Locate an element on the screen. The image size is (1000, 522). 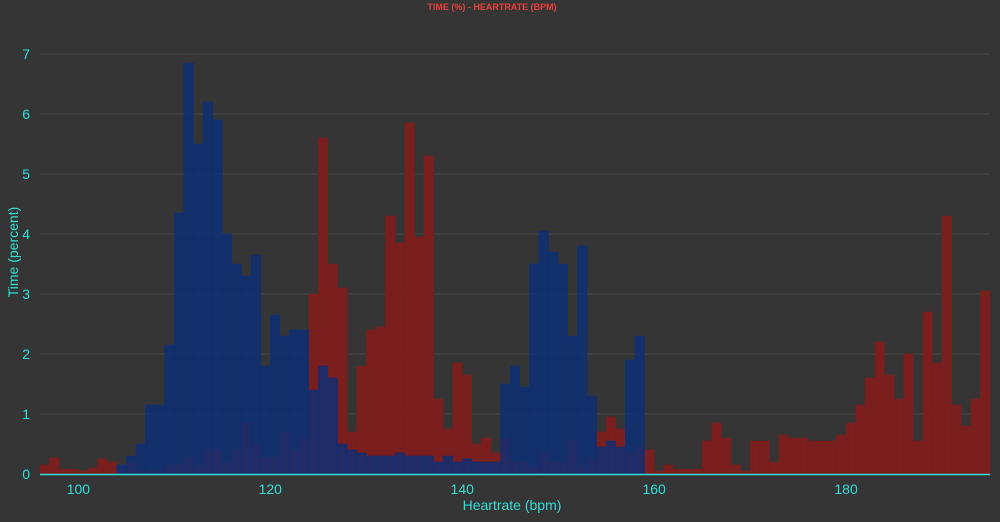
y-tick-label: 0 is located at coordinates (26, 474).